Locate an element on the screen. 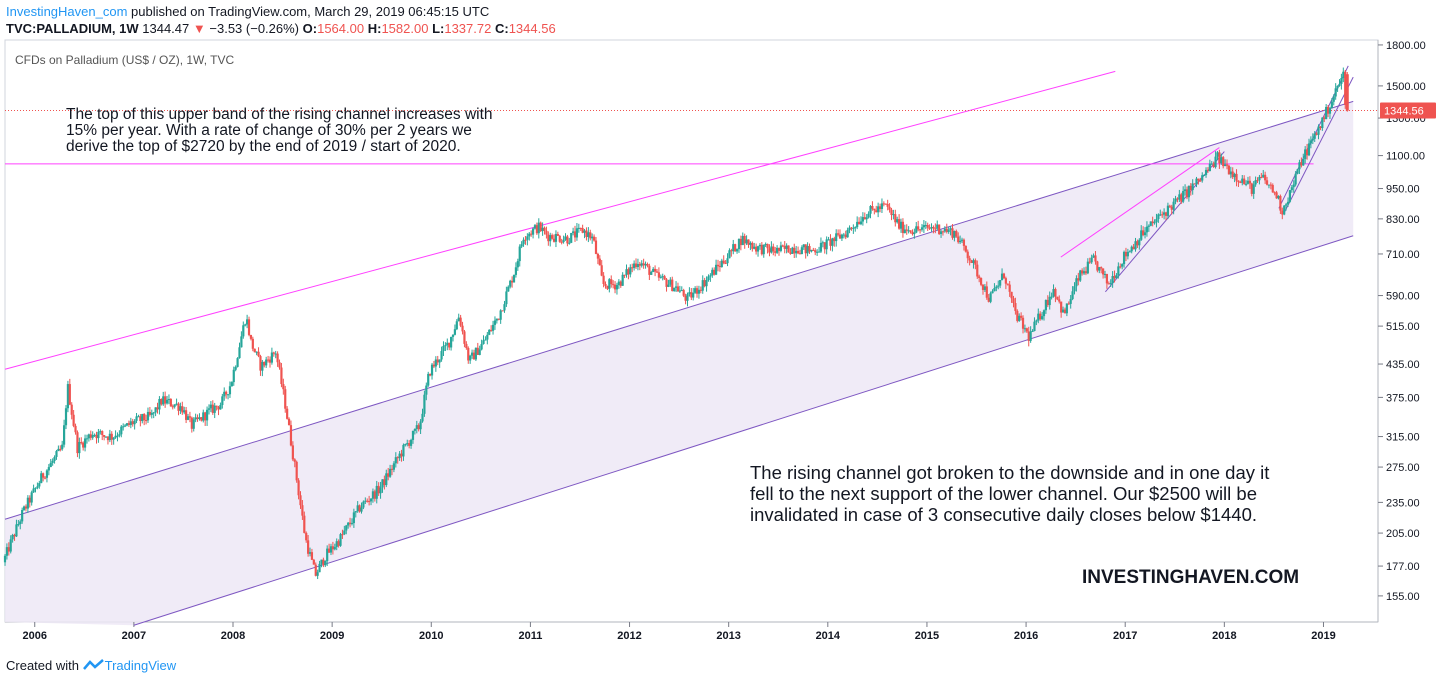  rally-channel-lower is located at coordinates (1318, 145).